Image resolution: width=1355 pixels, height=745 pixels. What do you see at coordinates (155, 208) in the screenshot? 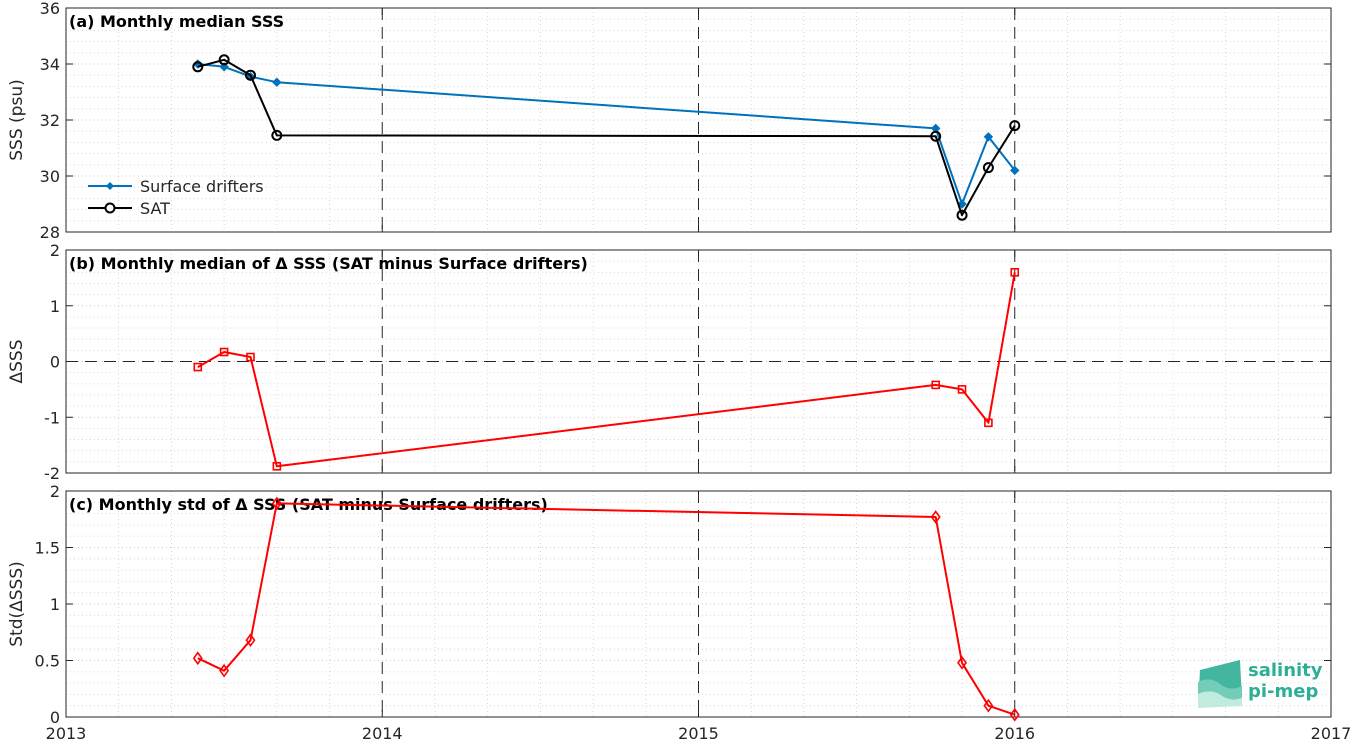
I see `legend-label: SAT` at bounding box center [155, 208].